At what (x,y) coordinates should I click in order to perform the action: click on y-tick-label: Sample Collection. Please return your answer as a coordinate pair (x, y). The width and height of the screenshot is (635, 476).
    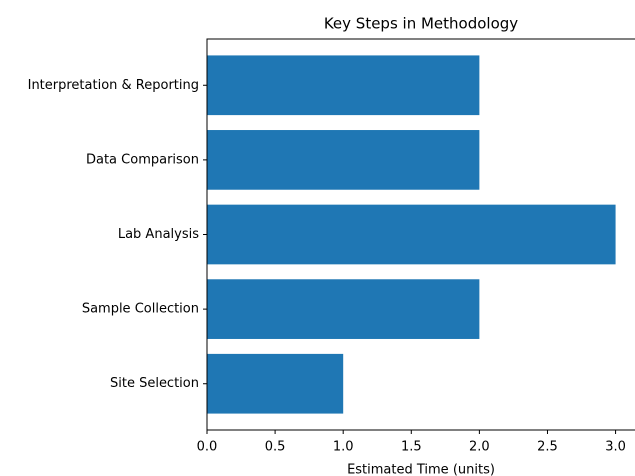
    Looking at the image, I should click on (140, 309).